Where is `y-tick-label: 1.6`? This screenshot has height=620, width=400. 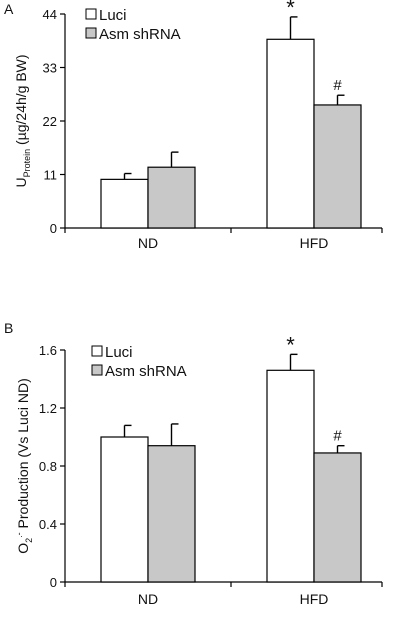 y-tick-label: 1.6 is located at coordinates (48, 350).